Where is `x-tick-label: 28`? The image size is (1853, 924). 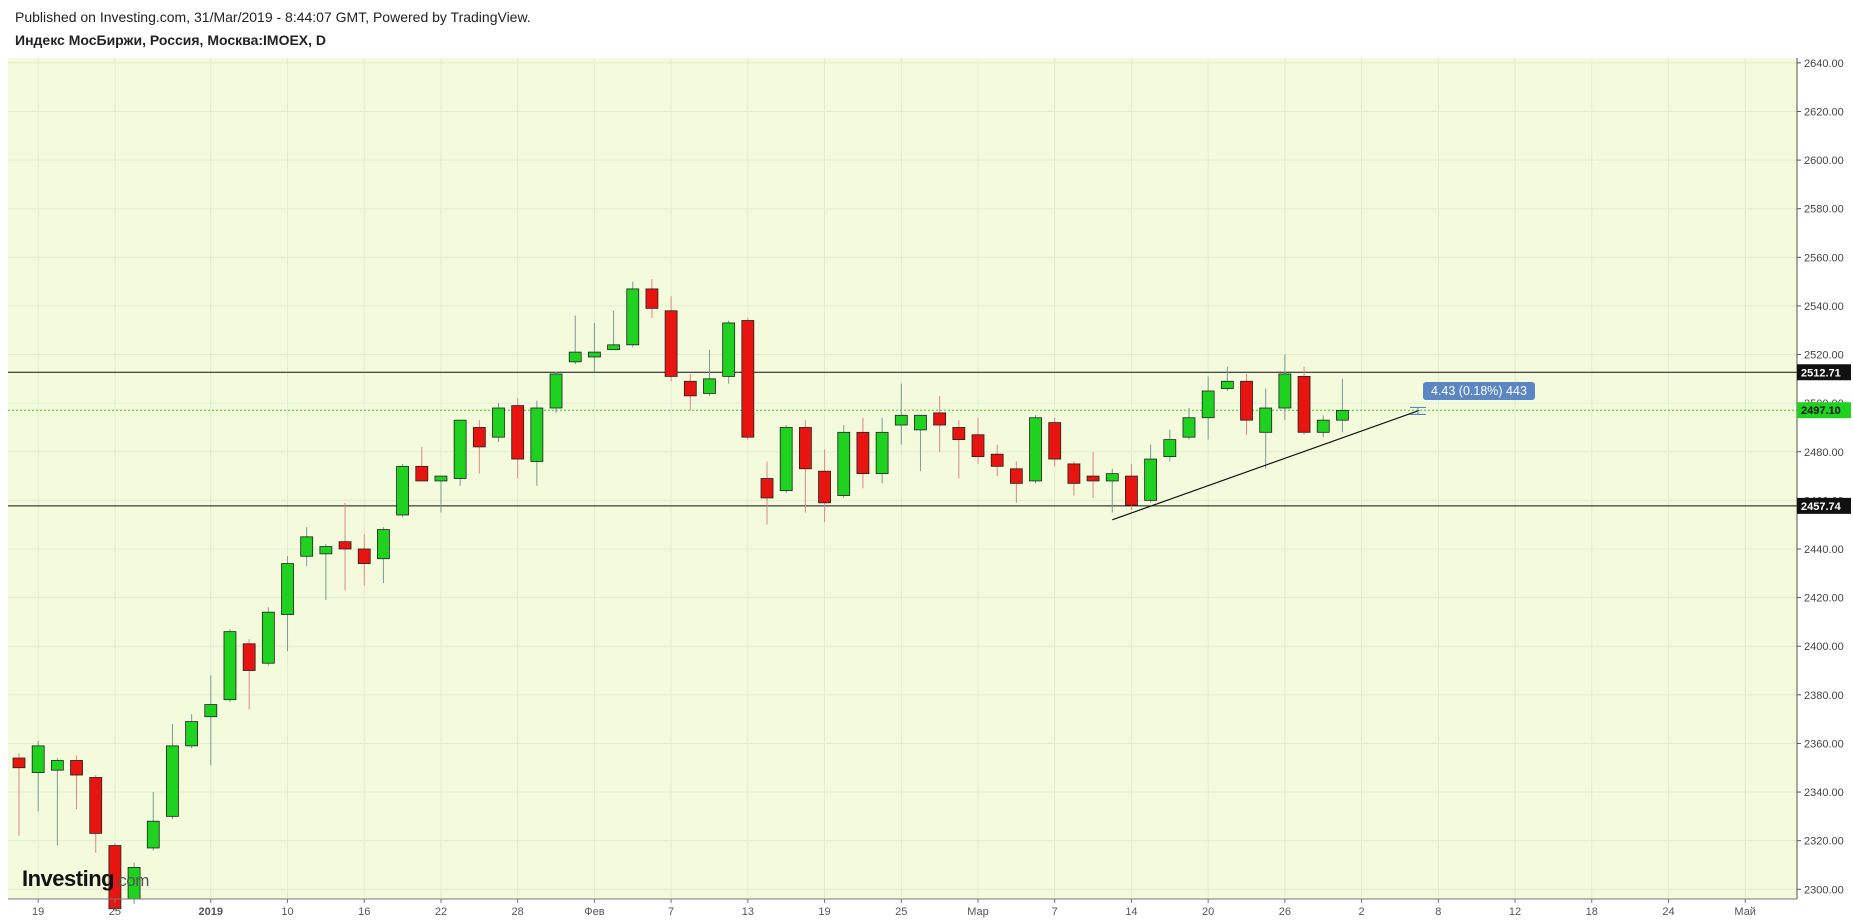 x-tick-label: 28 is located at coordinates (518, 912).